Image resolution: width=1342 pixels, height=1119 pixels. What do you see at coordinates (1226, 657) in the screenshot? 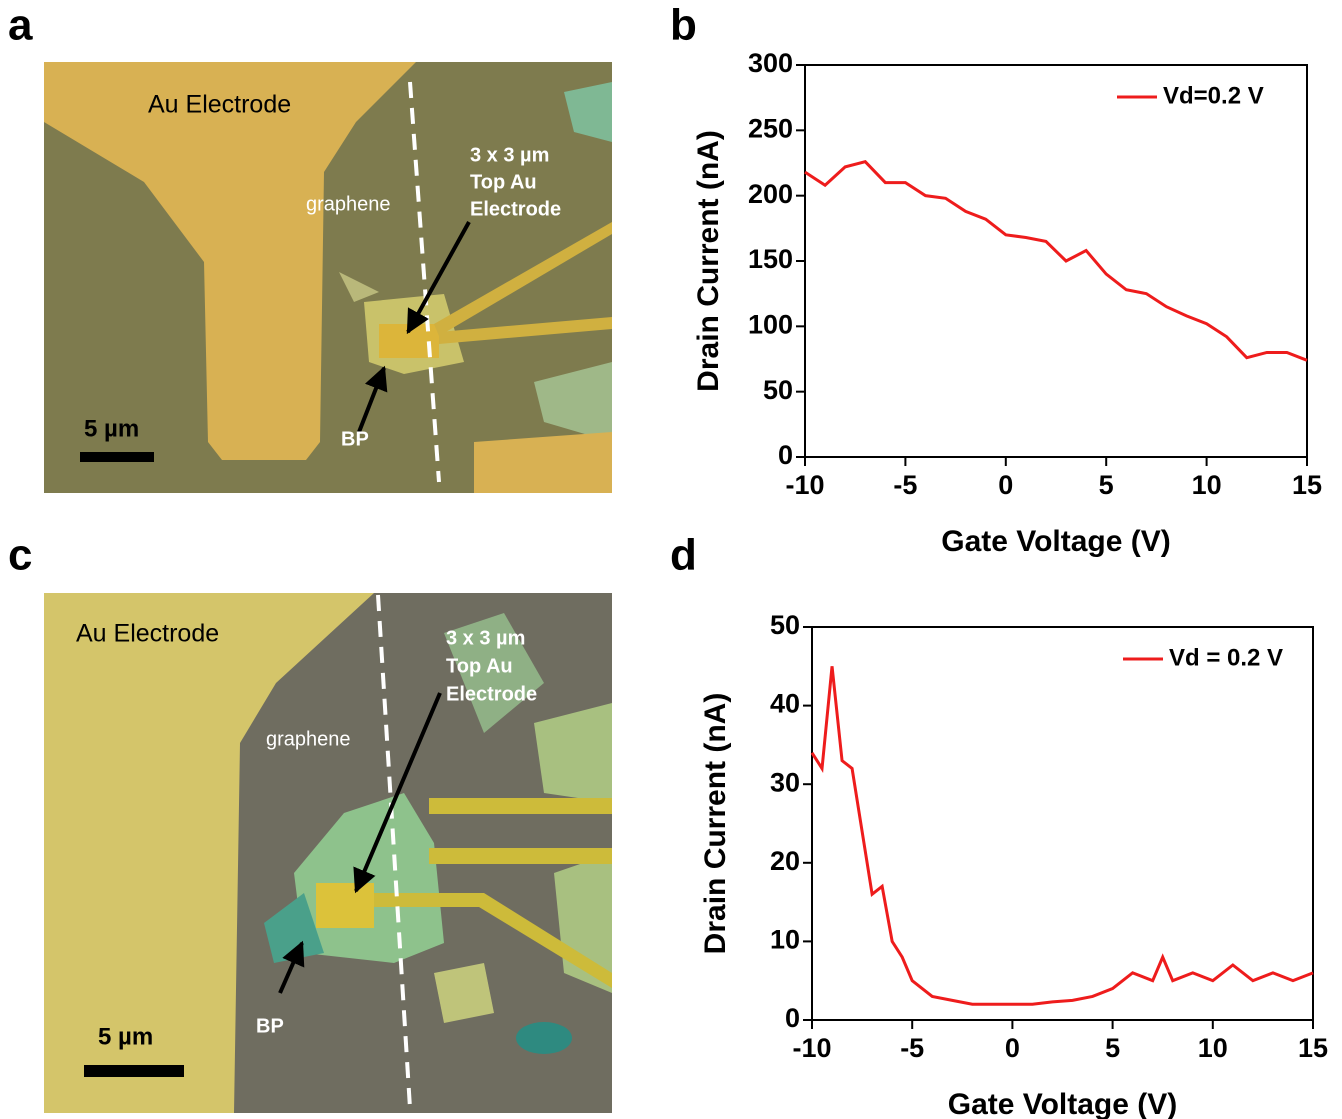
I see `legend-label: Vd = 0.2 V` at bounding box center [1226, 657].